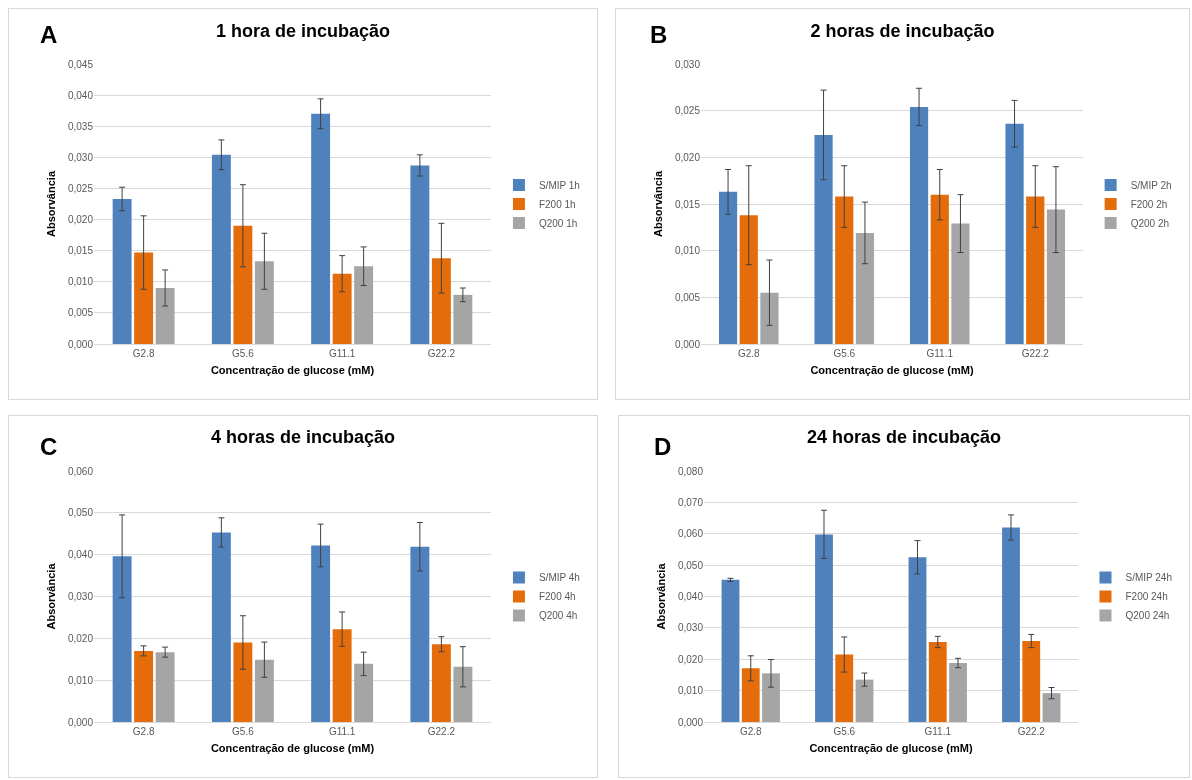  Describe the element at coordinates (659, 34) in the screenshot. I see `text: B` at that location.